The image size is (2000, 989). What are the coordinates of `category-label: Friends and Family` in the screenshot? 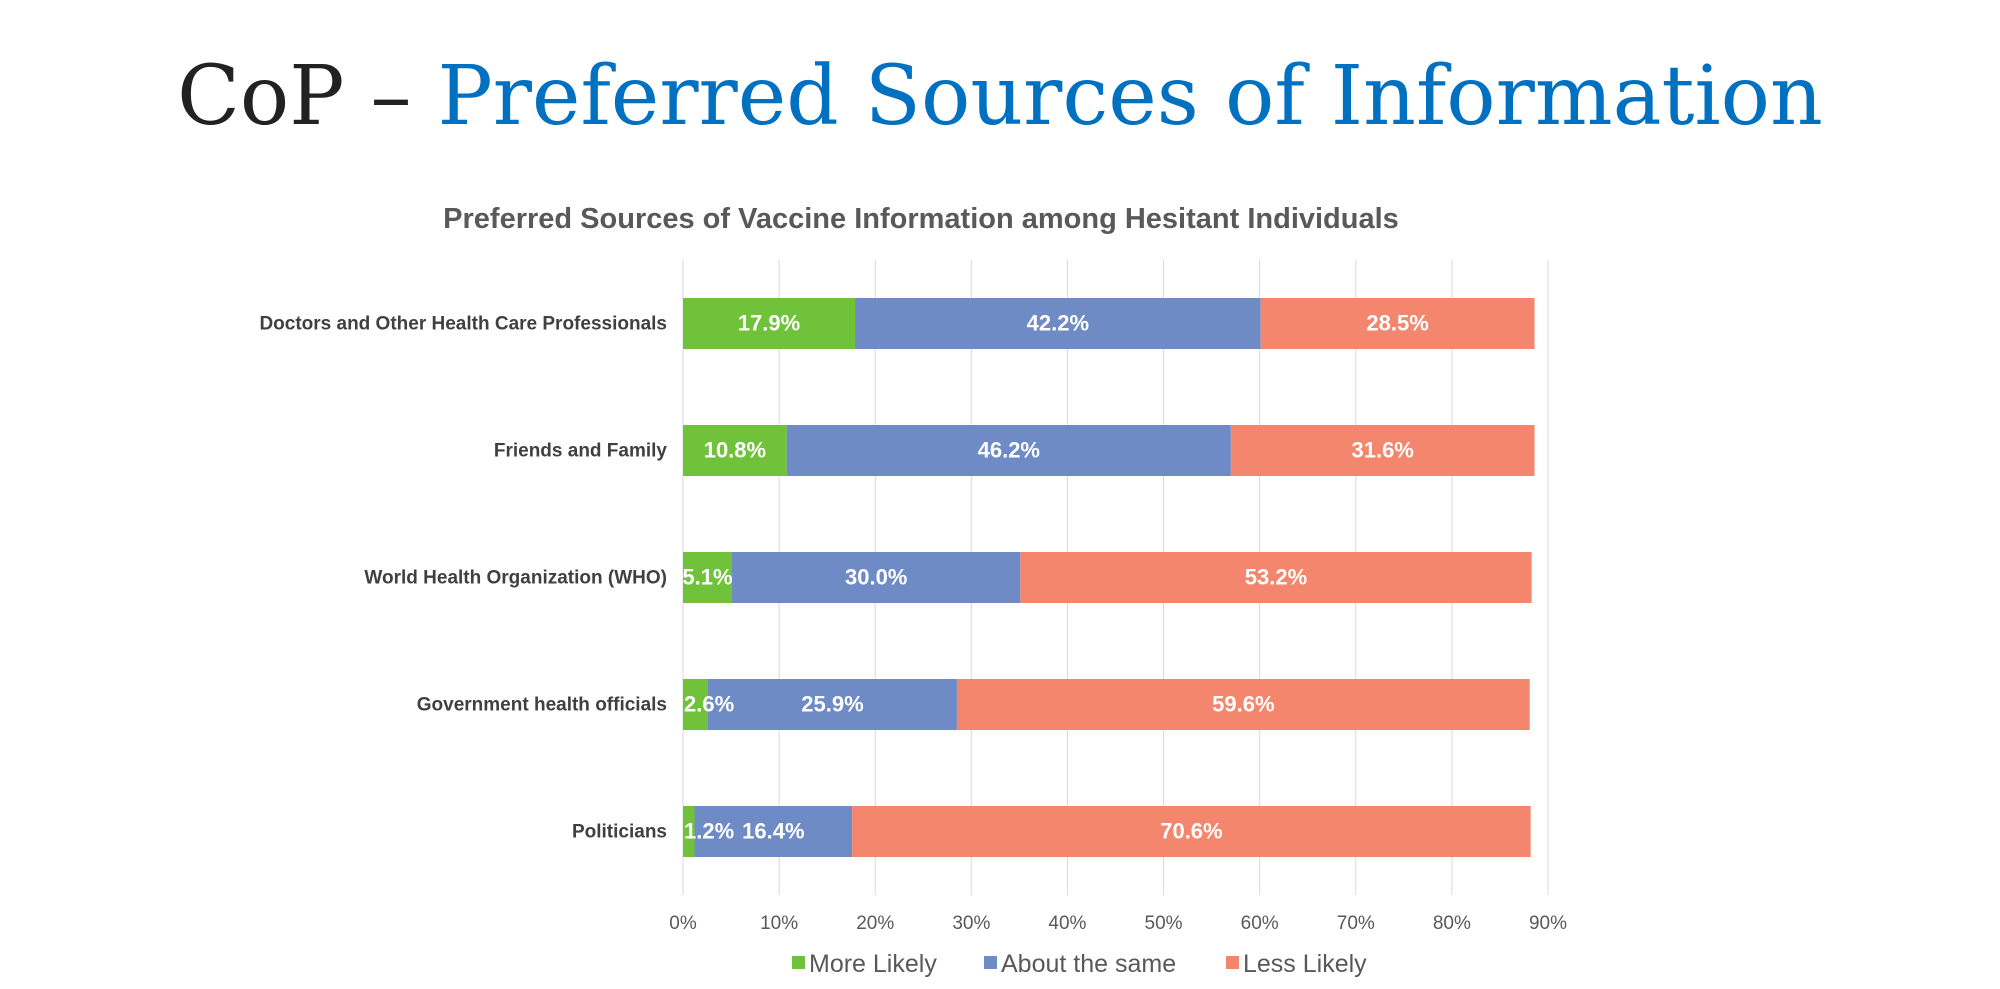 It's located at (581, 451).